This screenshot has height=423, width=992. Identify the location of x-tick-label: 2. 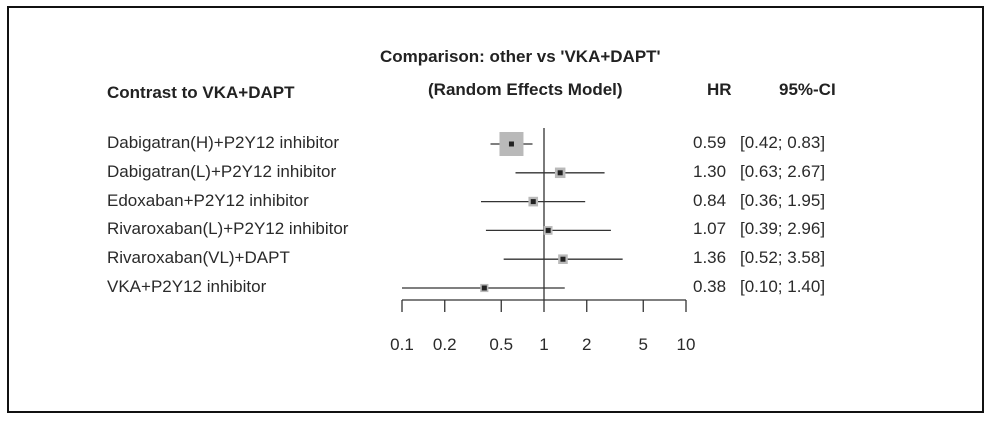
(586, 344).